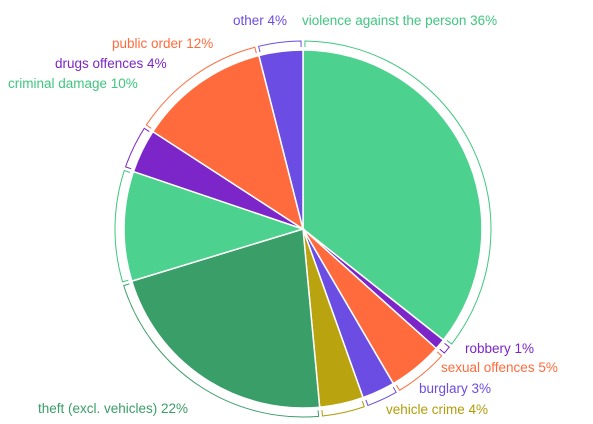  Describe the element at coordinates (137, 148) in the screenshot. I see `leader-drugs-offences` at that location.